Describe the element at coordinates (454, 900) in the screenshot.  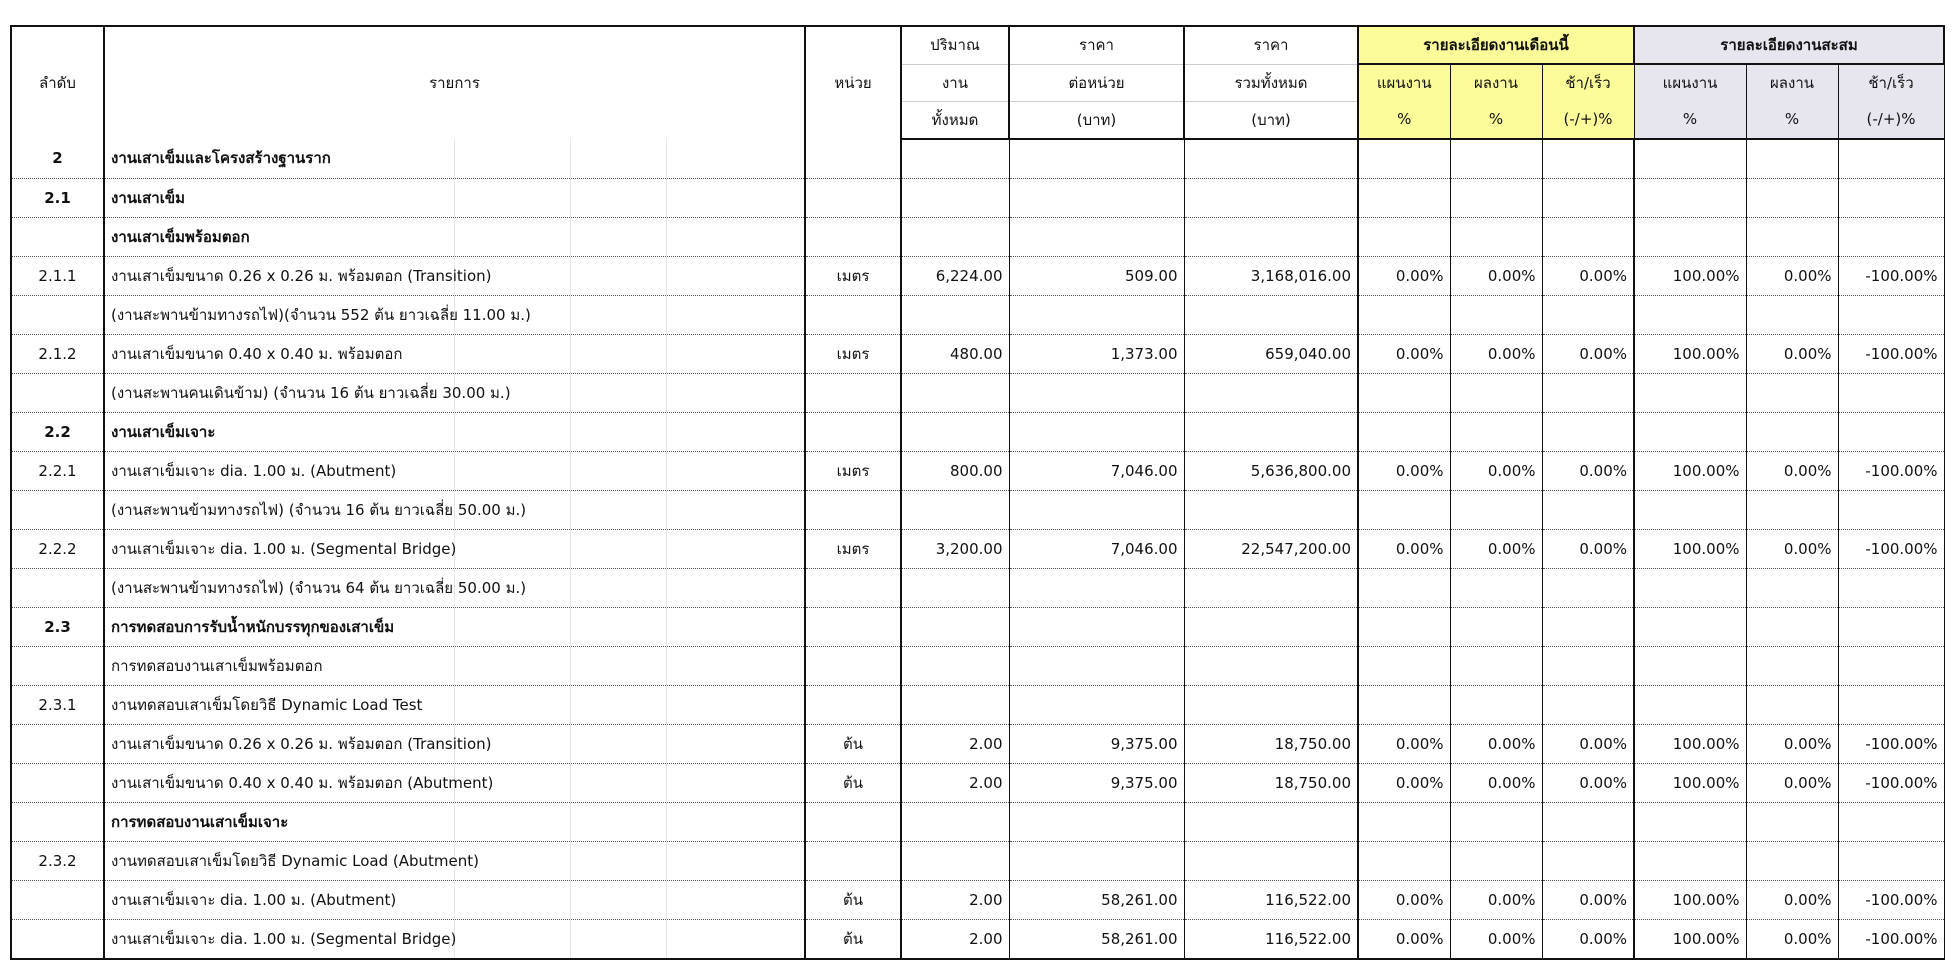
I see `row-description: งานเสาเข็มเจาะ dia. 1.00 ม. (Abutment)` at that location.